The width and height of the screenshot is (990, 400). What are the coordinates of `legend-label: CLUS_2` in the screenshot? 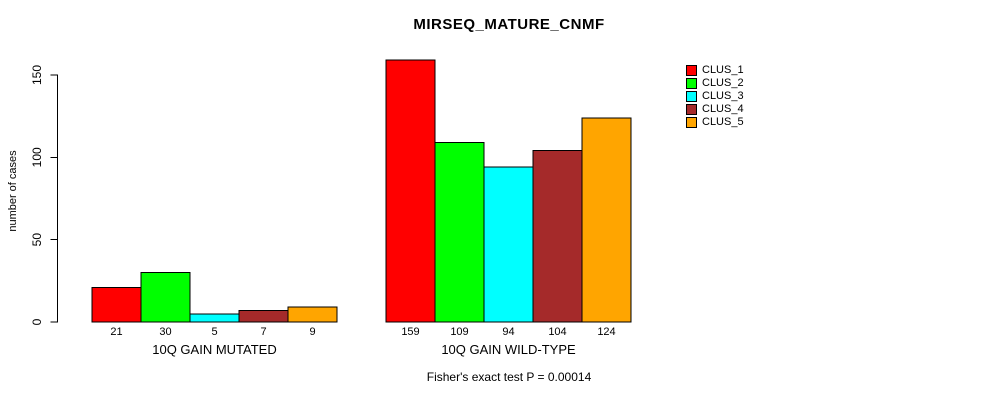 It's located at (723, 83).